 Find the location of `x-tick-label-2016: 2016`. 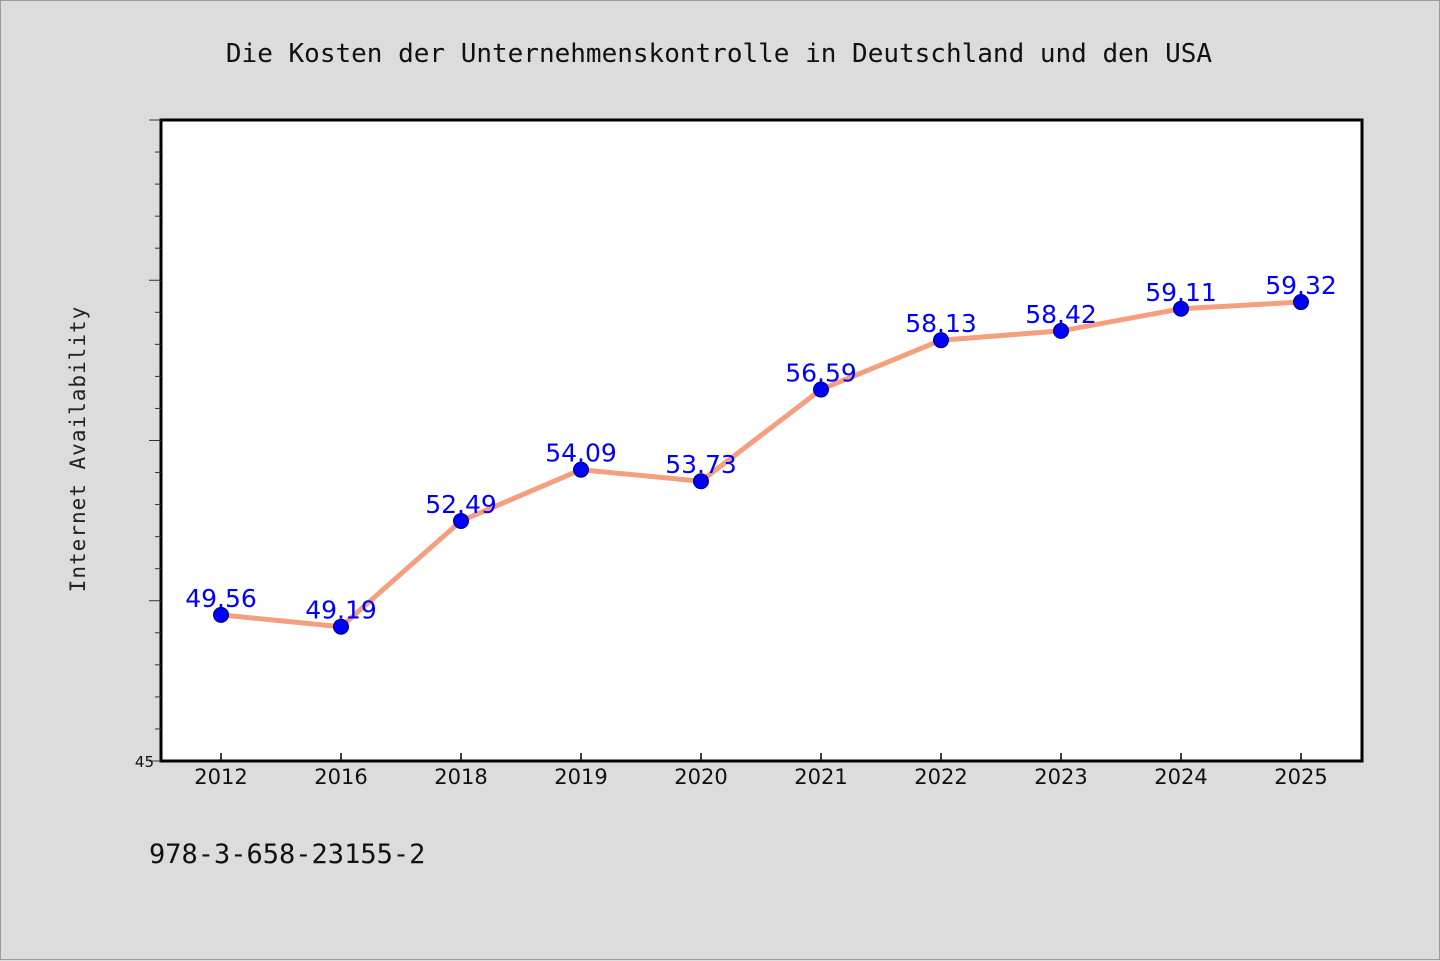

x-tick-label-2016: 2016 is located at coordinates (340, 777).